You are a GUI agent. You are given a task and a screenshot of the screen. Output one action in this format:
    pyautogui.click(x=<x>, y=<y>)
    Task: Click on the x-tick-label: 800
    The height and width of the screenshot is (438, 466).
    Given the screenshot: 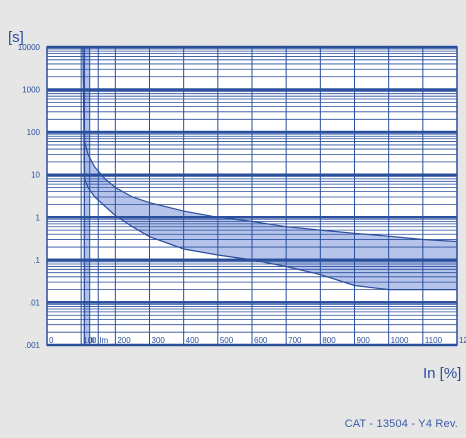 What is the action you would take?
    pyautogui.click(x=329, y=340)
    